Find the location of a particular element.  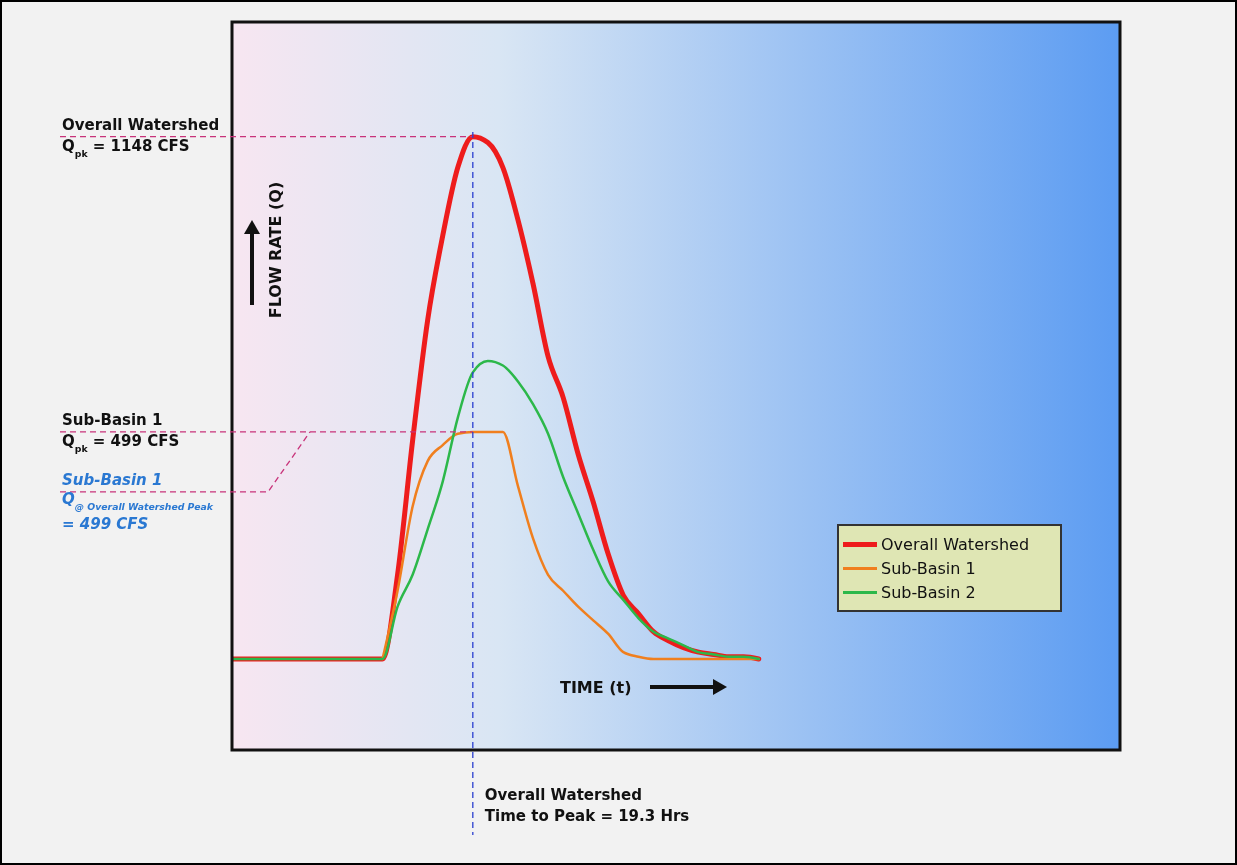

text: Sub-Basin 1 Q$_{@ Overall Watershed Peak}$ = 499 CFS is located at coordinates (138, 501).